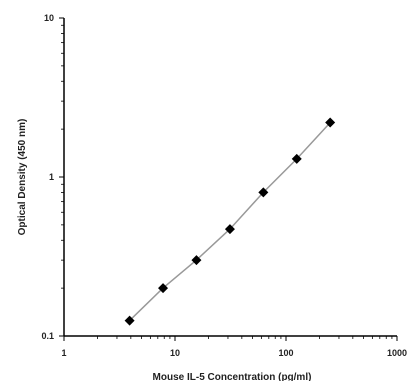 The image size is (409, 381). What do you see at coordinates (285, 353) in the screenshot?
I see `x-tick-label: 100` at bounding box center [285, 353].